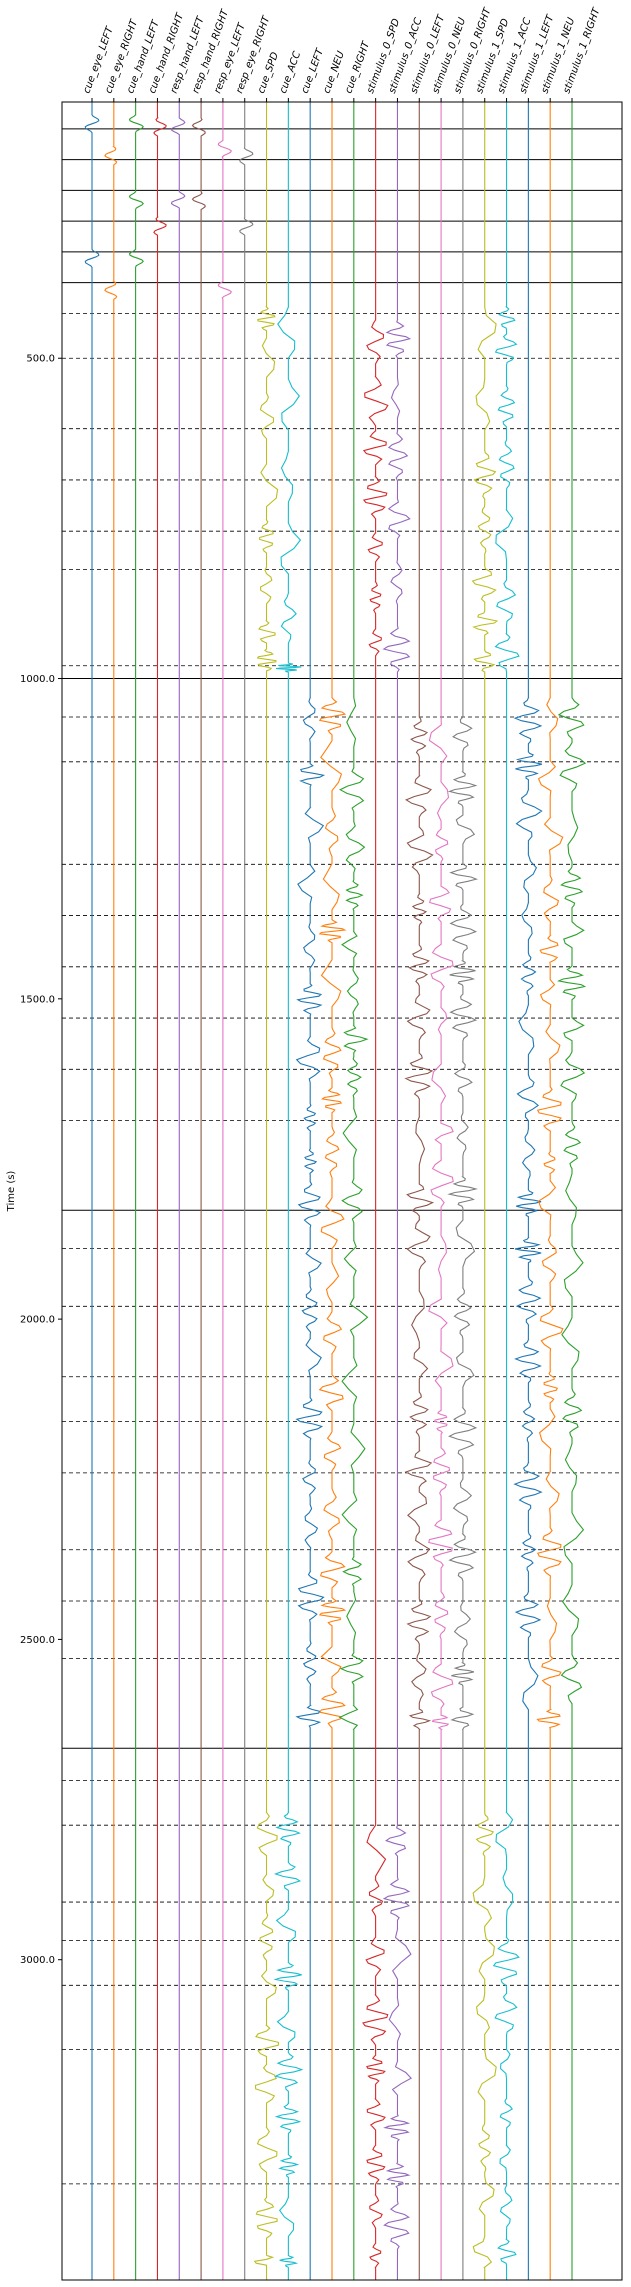 This screenshot has width=631, height=2287. Describe the element at coordinates (246, 1191) in the screenshot. I see `trace-resp_eye_RIGHT` at that location.